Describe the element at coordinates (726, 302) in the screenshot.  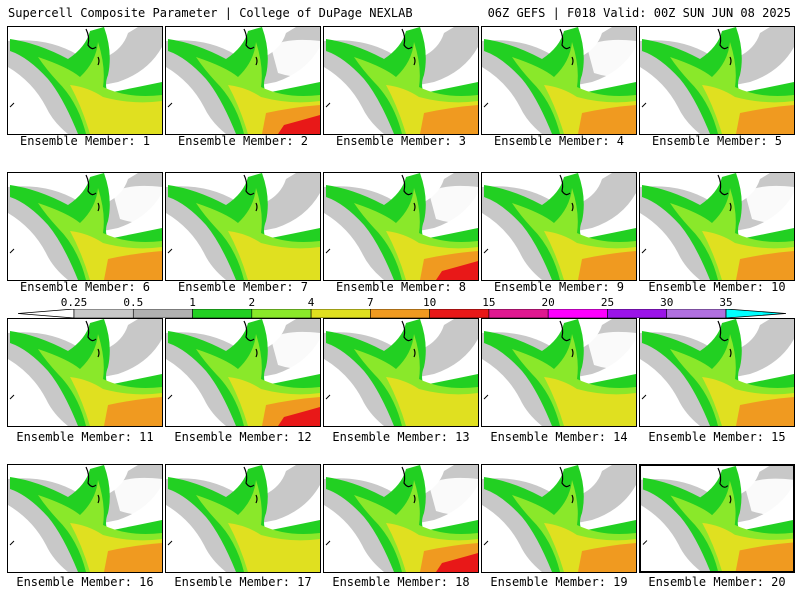
I see `color-scale-tick-label: 35` at that location.